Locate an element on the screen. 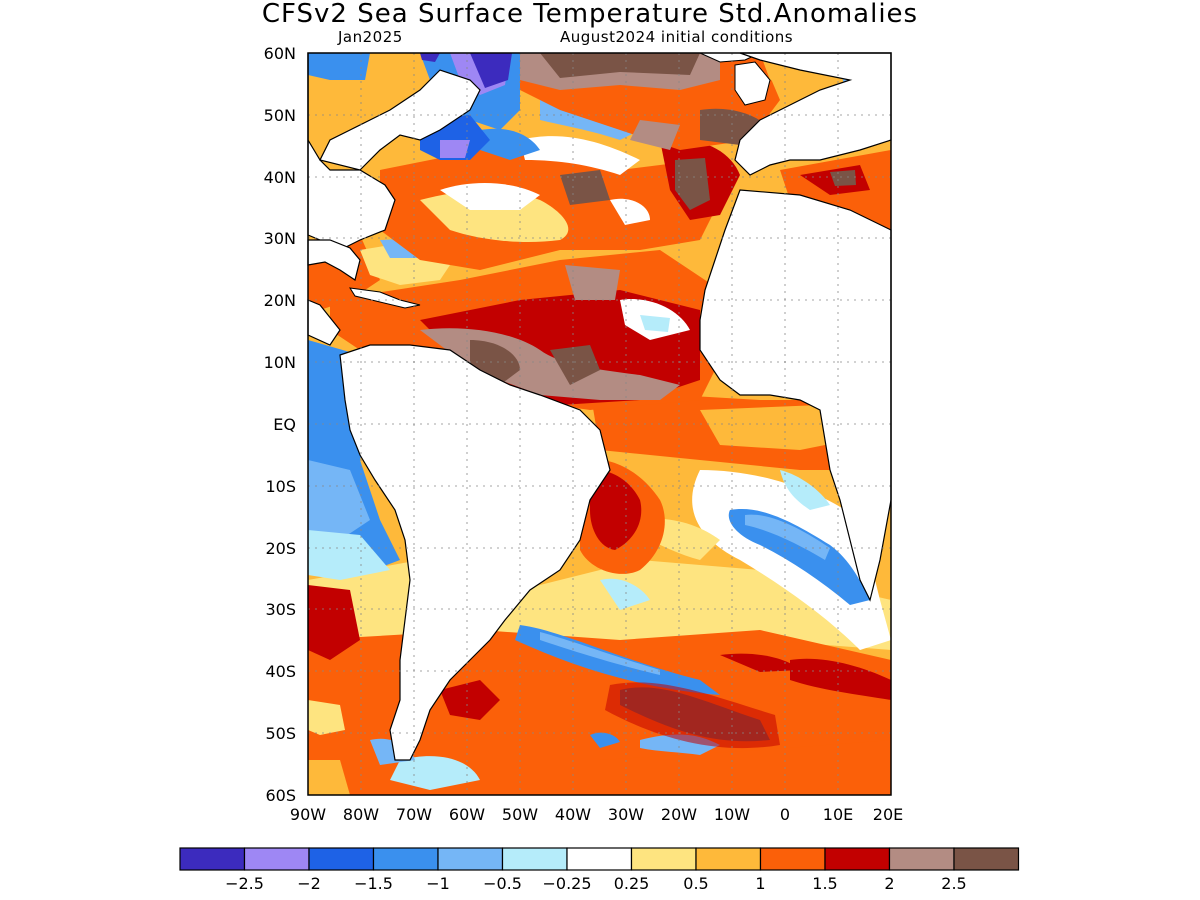 This screenshot has width=1200, height=900. lon-label: 0 is located at coordinates (785, 814).